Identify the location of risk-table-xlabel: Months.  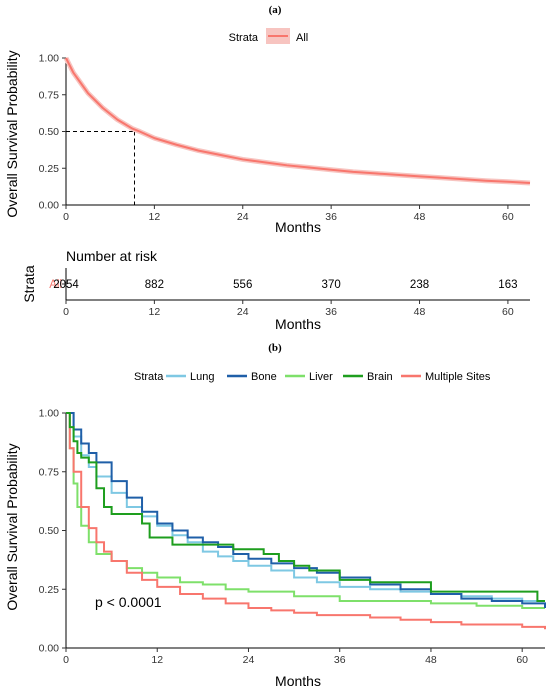
(298, 324).